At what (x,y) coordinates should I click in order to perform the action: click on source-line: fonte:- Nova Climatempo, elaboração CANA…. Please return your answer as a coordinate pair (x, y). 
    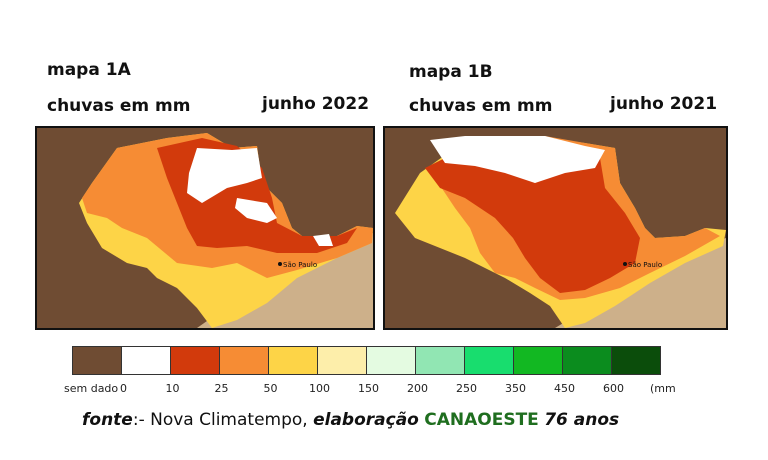
    Looking at the image, I should click on (350, 420).